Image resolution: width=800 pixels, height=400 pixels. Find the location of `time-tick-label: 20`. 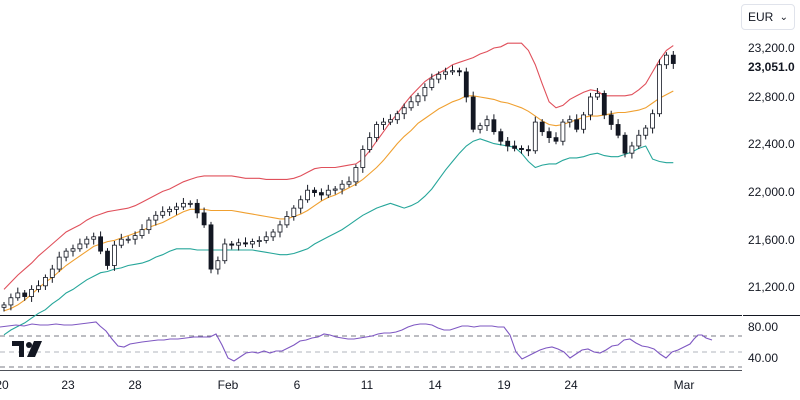

time-tick-label: 20 is located at coordinates (4, 385).